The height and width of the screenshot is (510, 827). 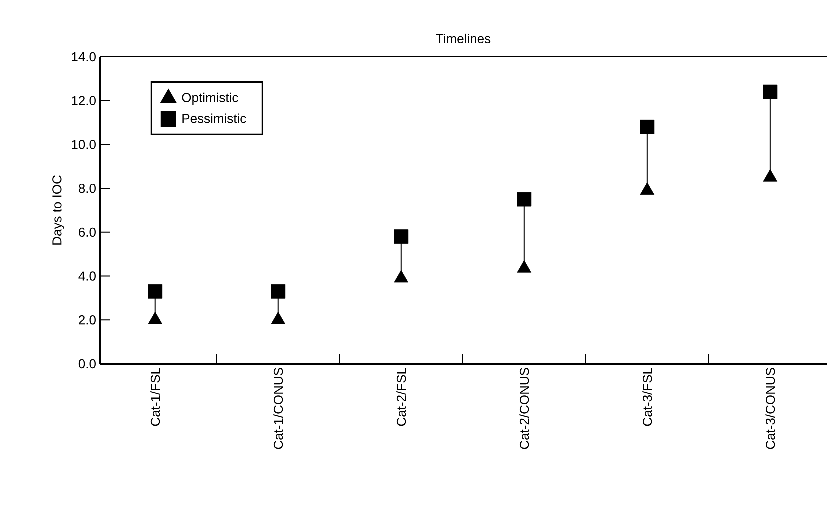 I want to click on x-tick-label: Cat-2/FSL, so click(x=401, y=397).